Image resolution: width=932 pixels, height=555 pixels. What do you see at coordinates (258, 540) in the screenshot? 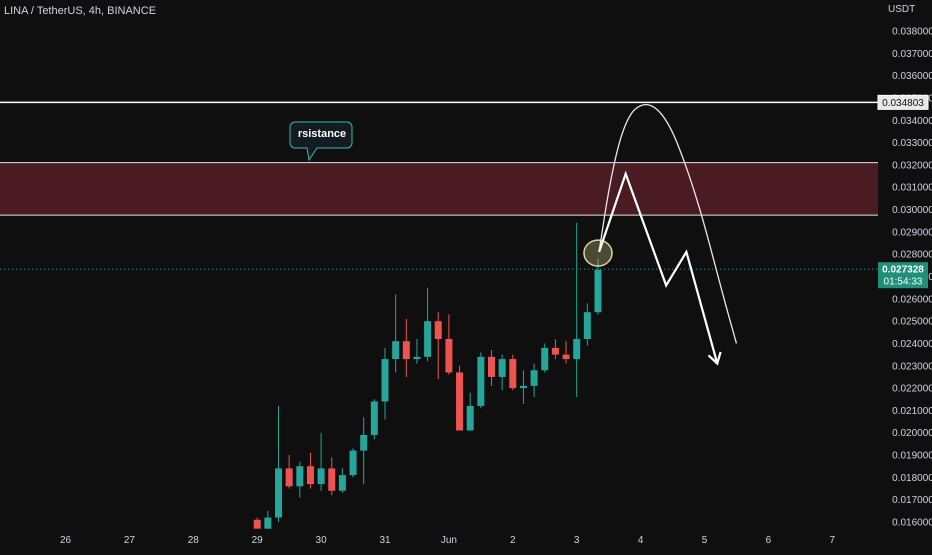
I see `time-tick-label: 29` at bounding box center [258, 540].